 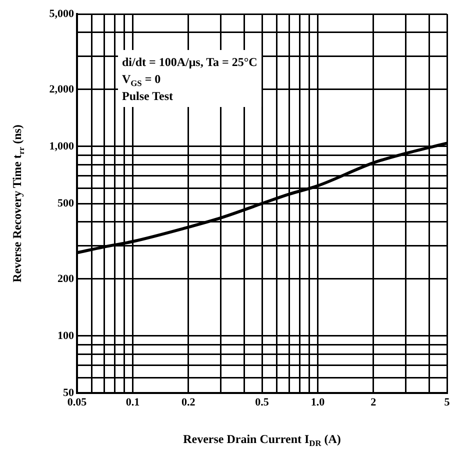 What do you see at coordinates (190, 62) in the screenshot?
I see `annotation: di/dt = 100A/μs, Ta = 25°C` at bounding box center [190, 62].